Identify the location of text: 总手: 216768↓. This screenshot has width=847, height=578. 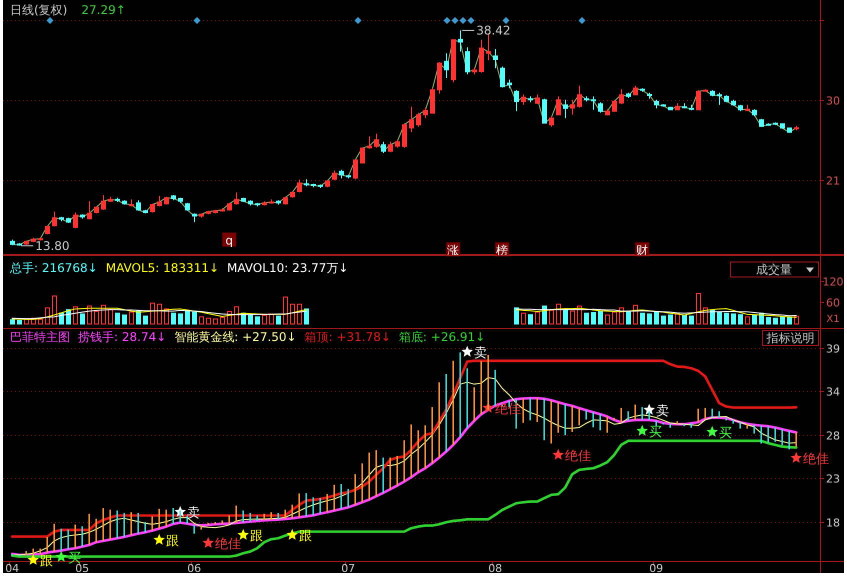
(53, 268).